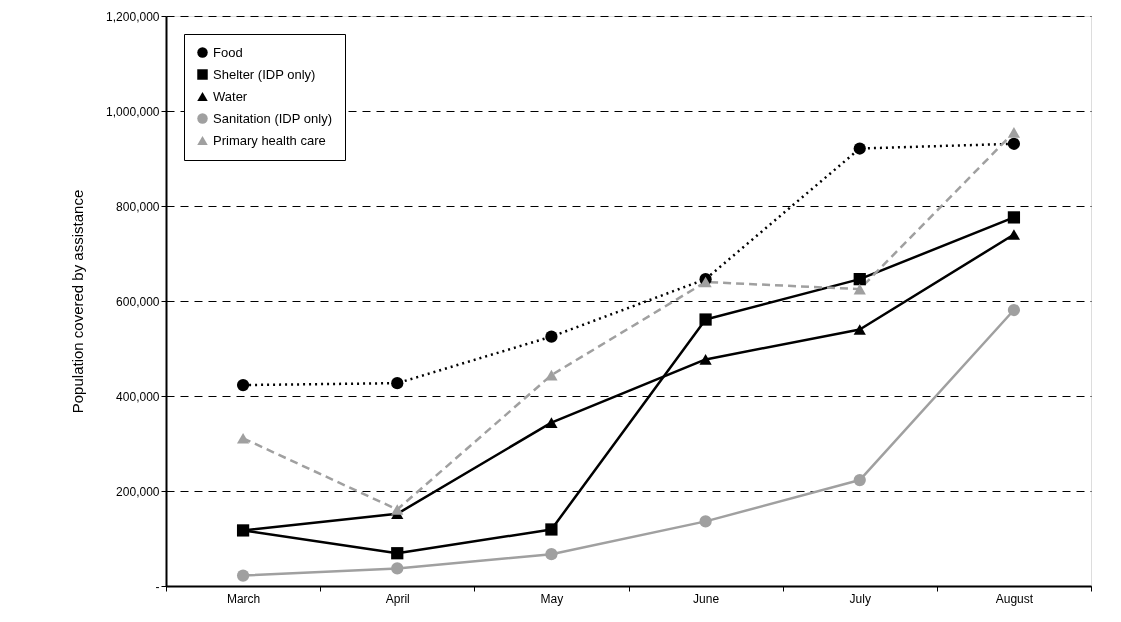 This screenshot has height=622, width=1121. What do you see at coordinates (78, 301) in the screenshot?
I see `y-axis-title: Population covered by assistance` at bounding box center [78, 301].